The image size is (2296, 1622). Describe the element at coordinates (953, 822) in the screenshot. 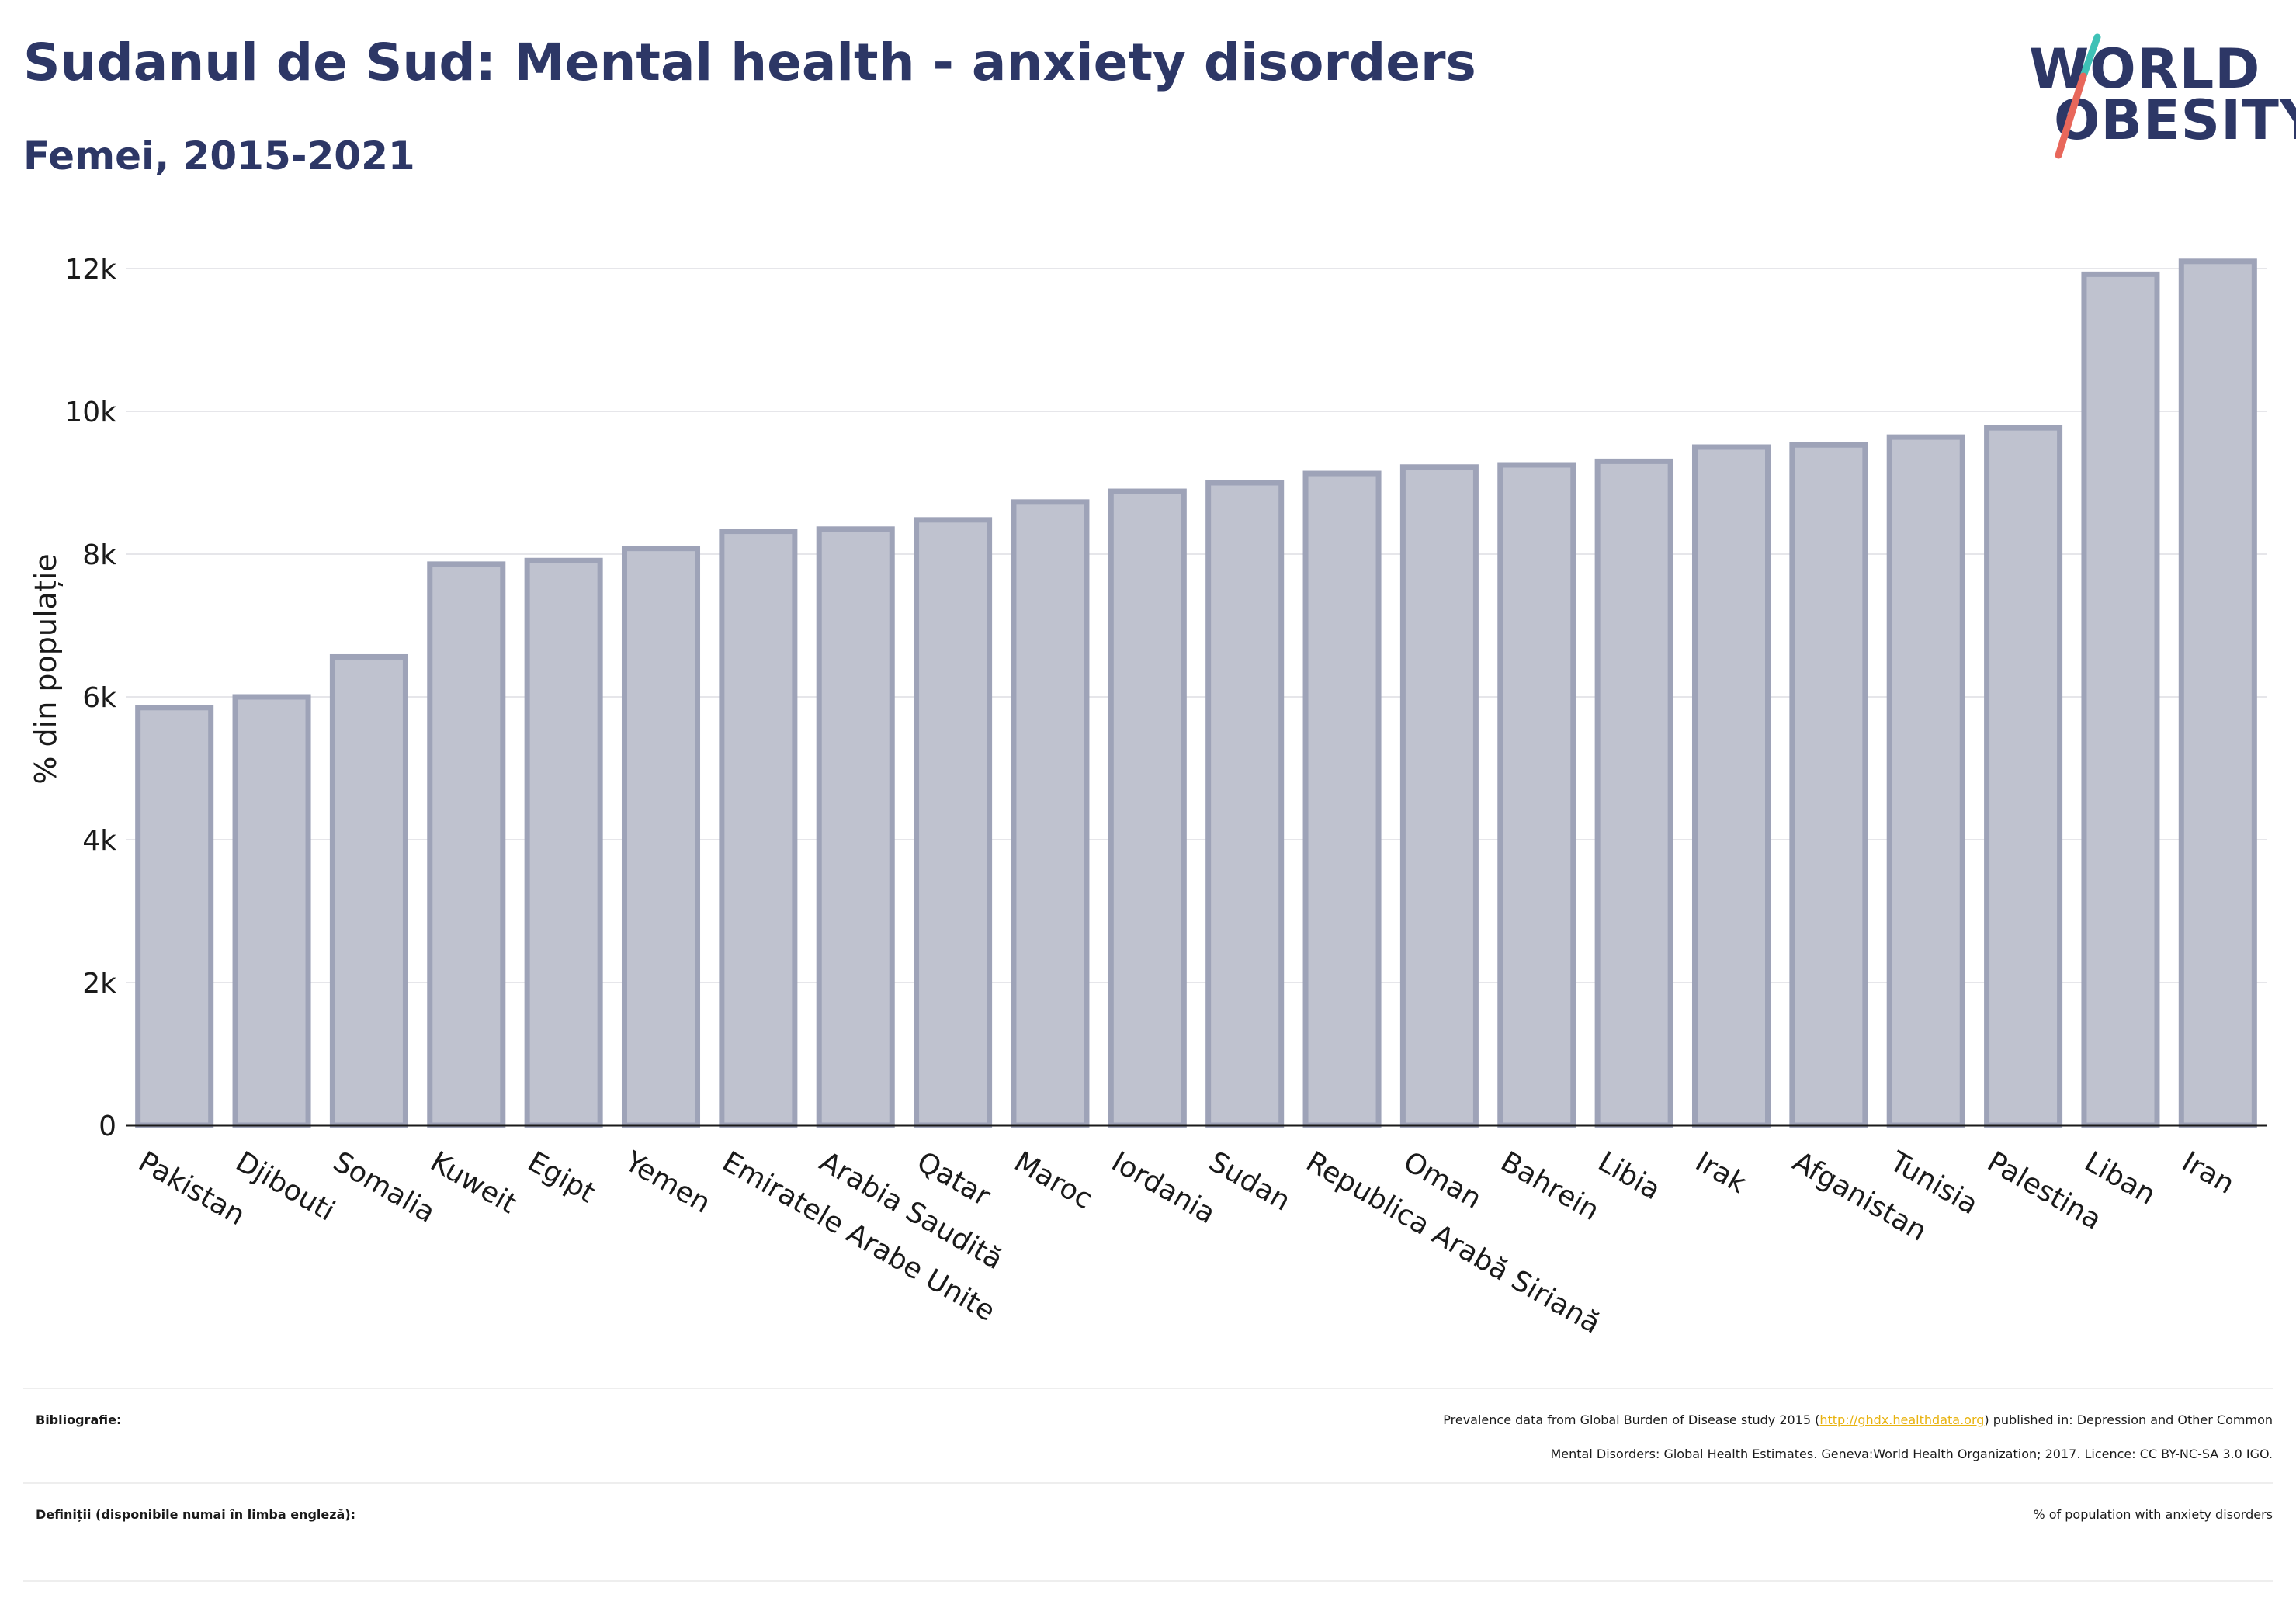

I see `bar-qatar` at that location.